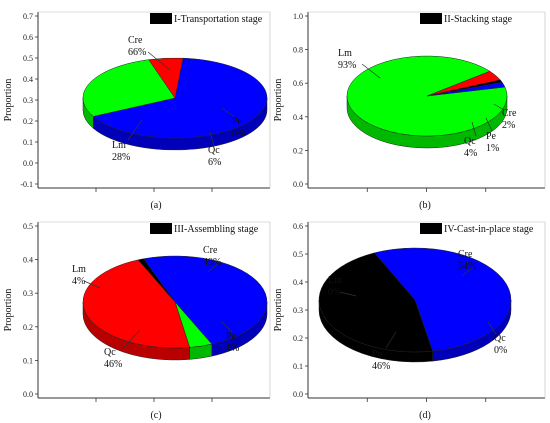  What do you see at coordinates (216, 229) in the screenshot?
I see `legend-label: III-Assembling stage` at bounding box center [216, 229].